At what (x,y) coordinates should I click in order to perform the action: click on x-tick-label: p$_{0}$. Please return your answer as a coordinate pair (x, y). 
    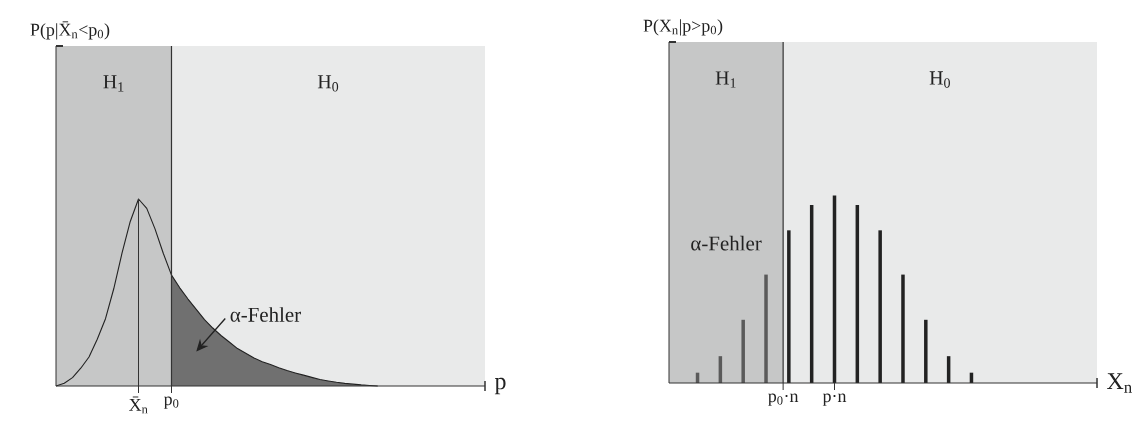
    Looking at the image, I should click on (171, 402).